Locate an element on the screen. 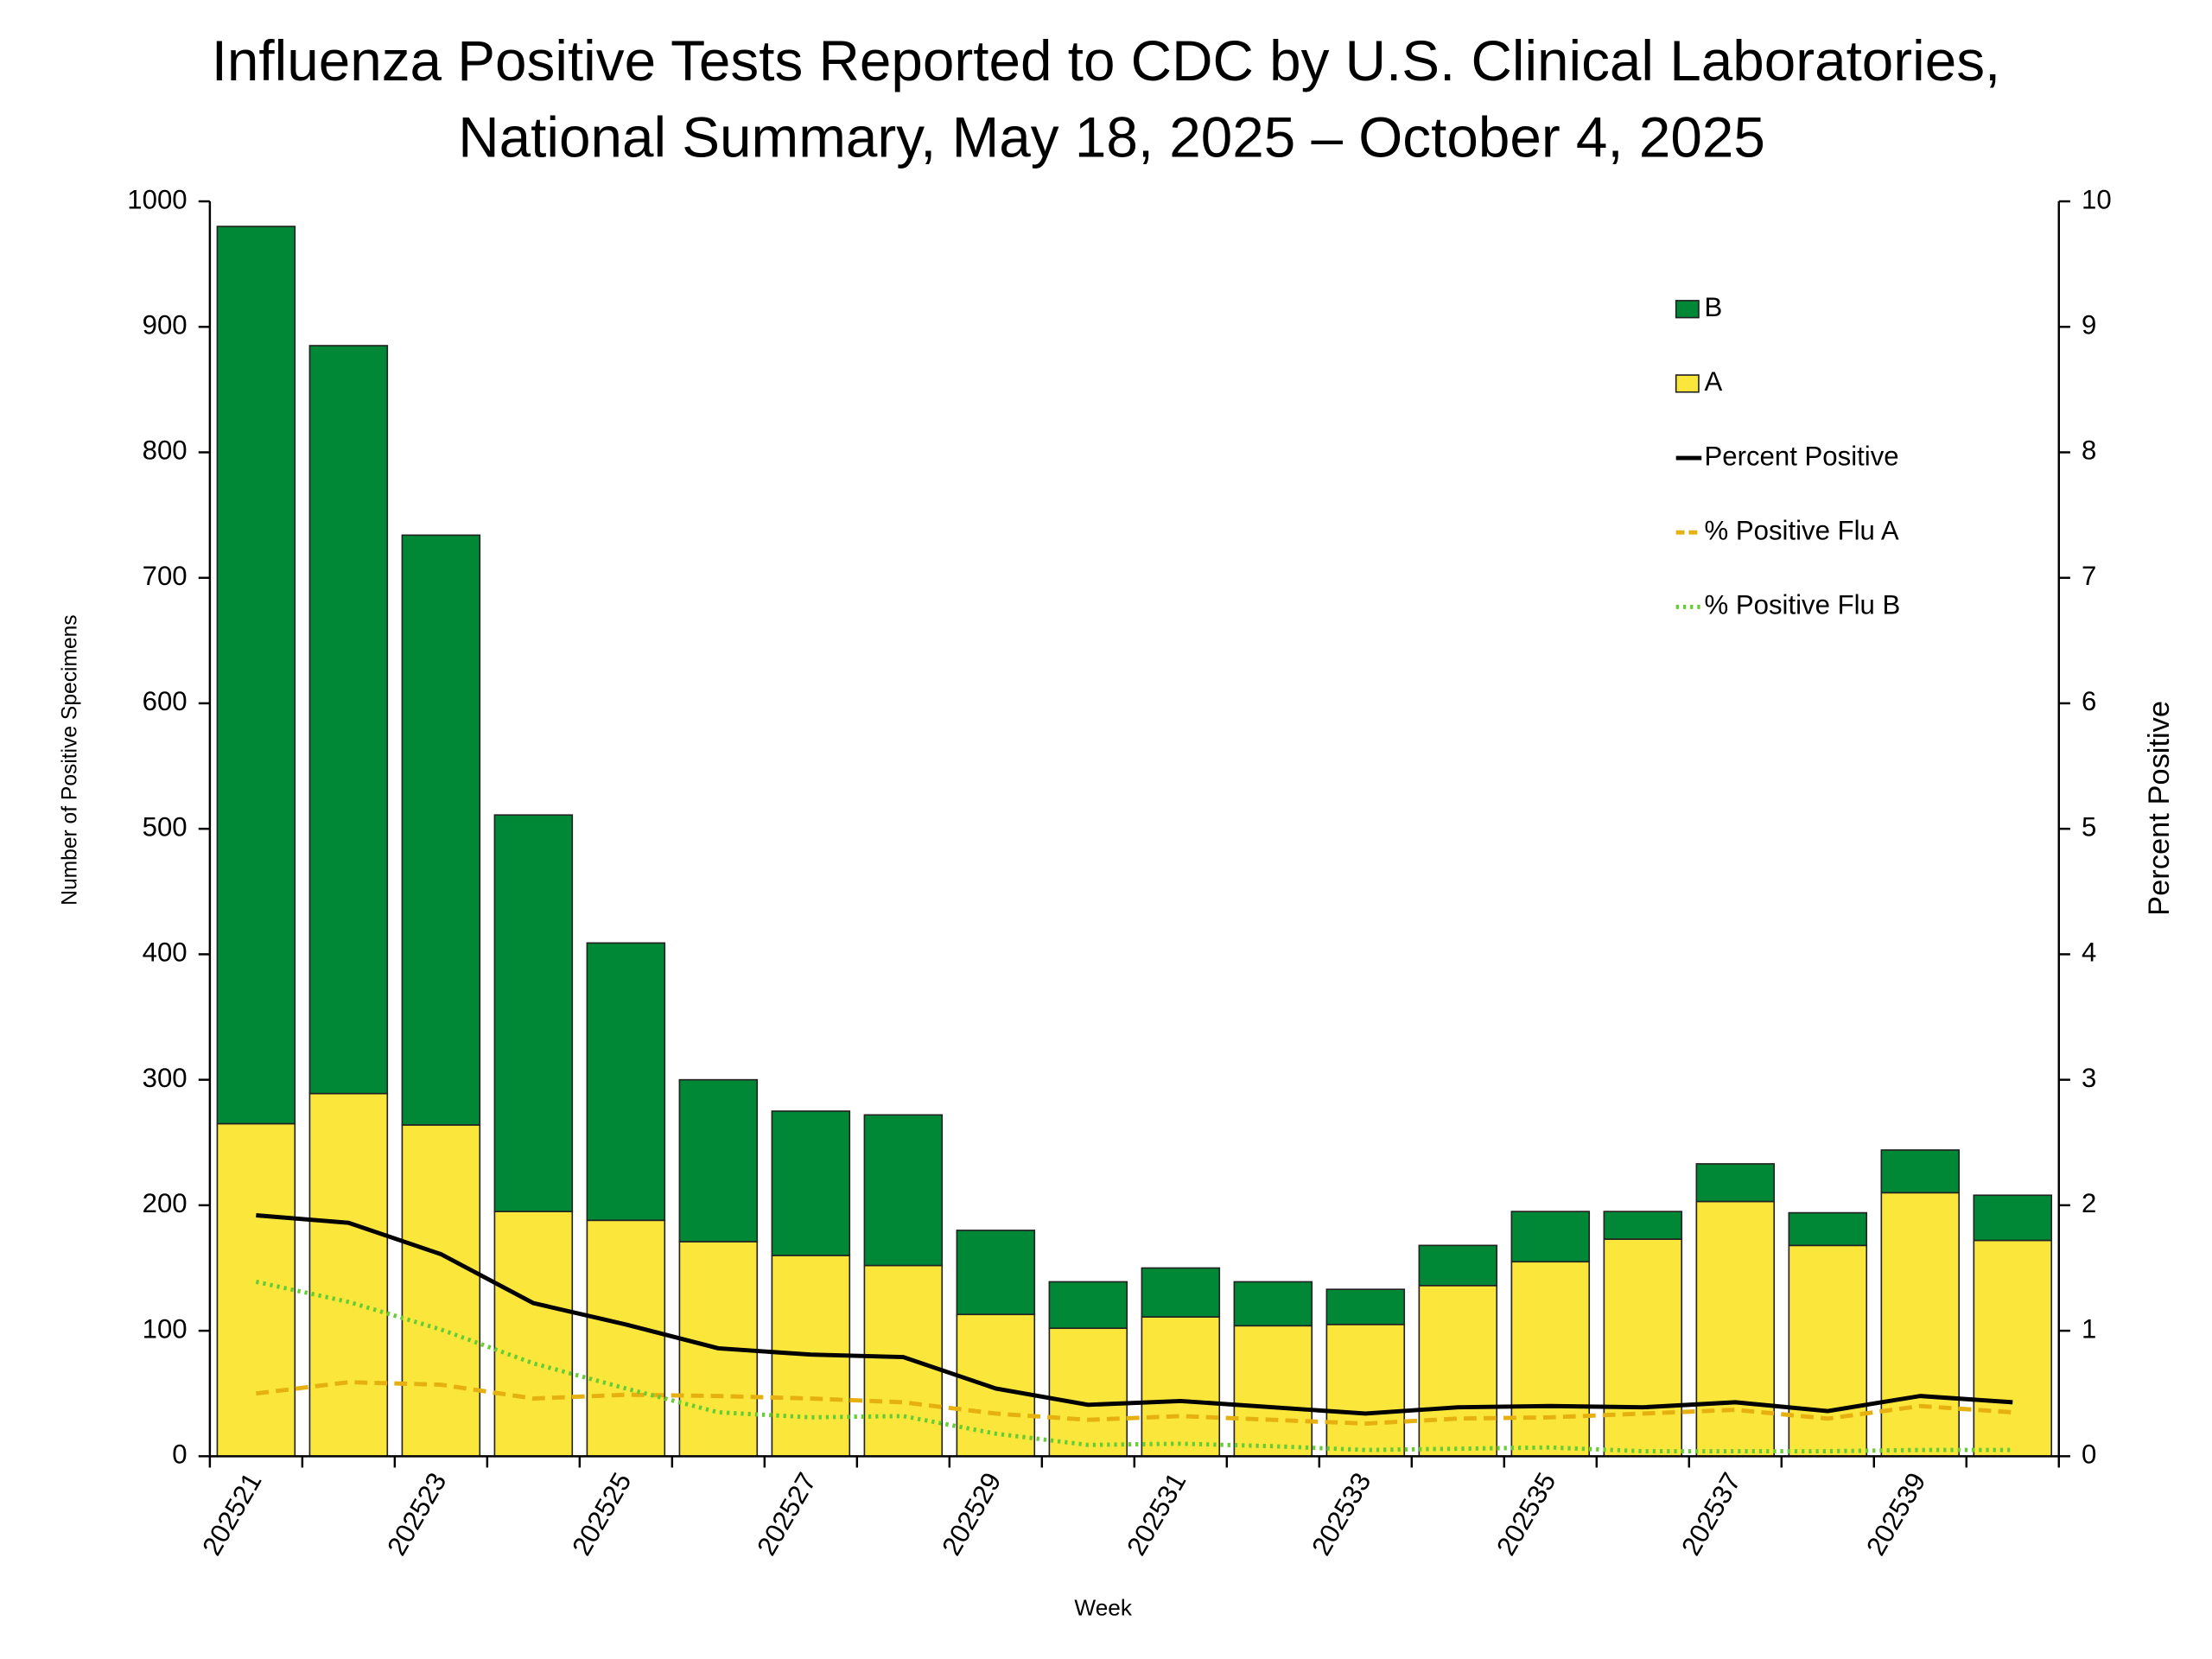 The image size is (2212, 1659). y2-tick-label: 10 is located at coordinates (2097, 199).